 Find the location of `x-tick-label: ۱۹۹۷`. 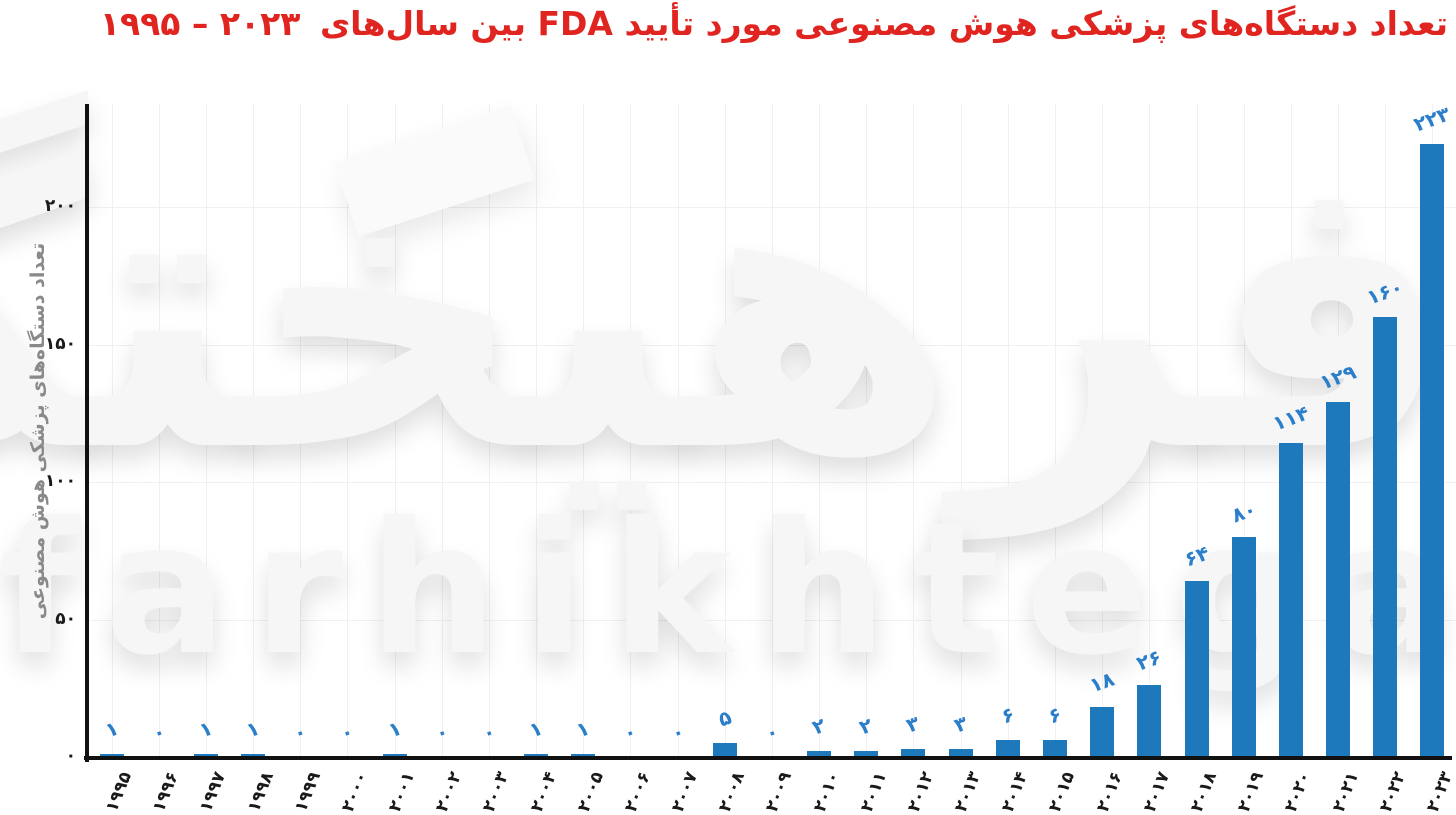

x-tick-label: ۱۹۹۷ is located at coordinates (213, 792).